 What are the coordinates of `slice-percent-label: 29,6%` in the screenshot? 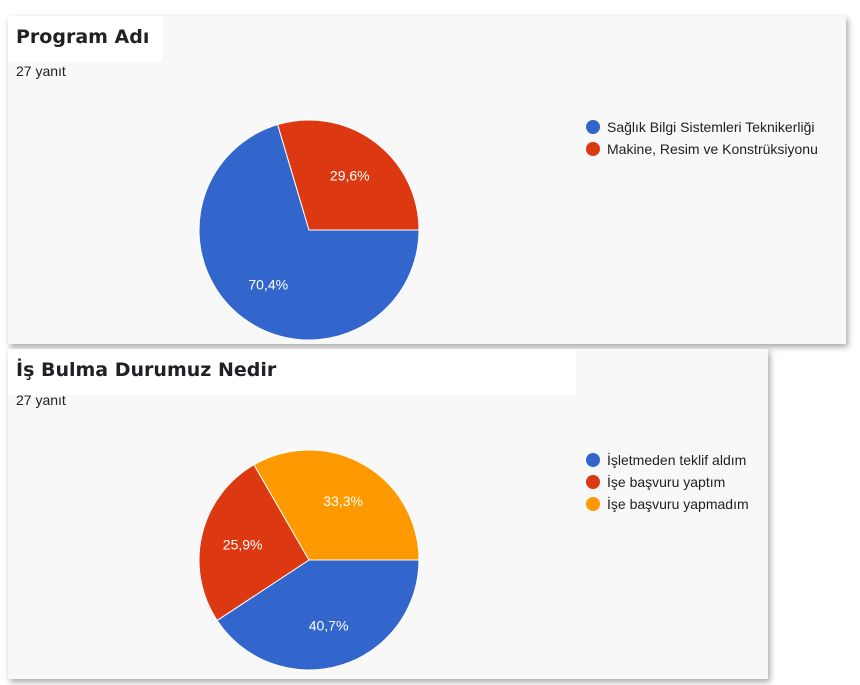 It's located at (350, 175).